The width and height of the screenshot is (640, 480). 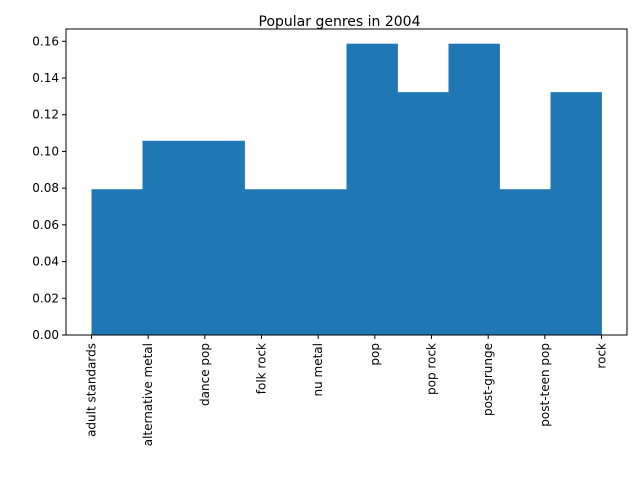 What do you see at coordinates (545, 385) in the screenshot?
I see `x-tick-label: post-teen pop` at bounding box center [545, 385].